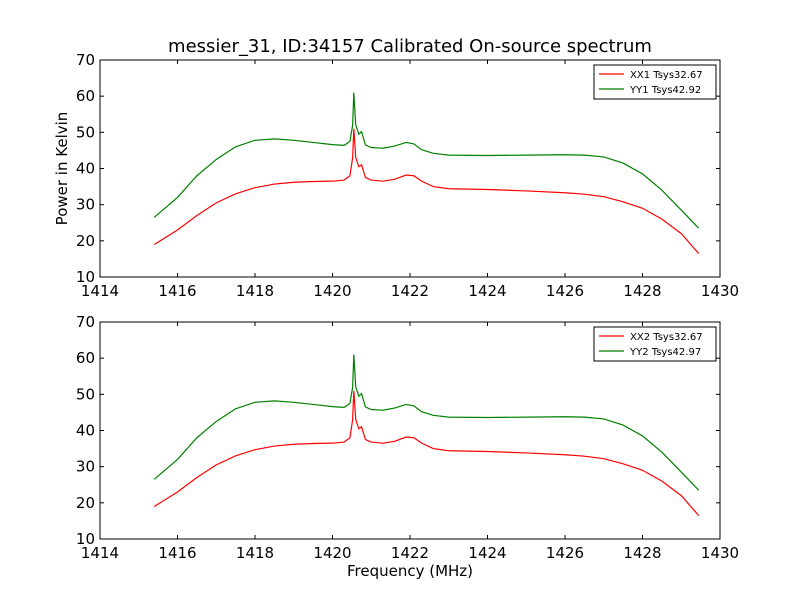 The image size is (800, 604). What do you see at coordinates (426, 191) in the screenshot?
I see `series-line-xx1` at bounding box center [426, 191].